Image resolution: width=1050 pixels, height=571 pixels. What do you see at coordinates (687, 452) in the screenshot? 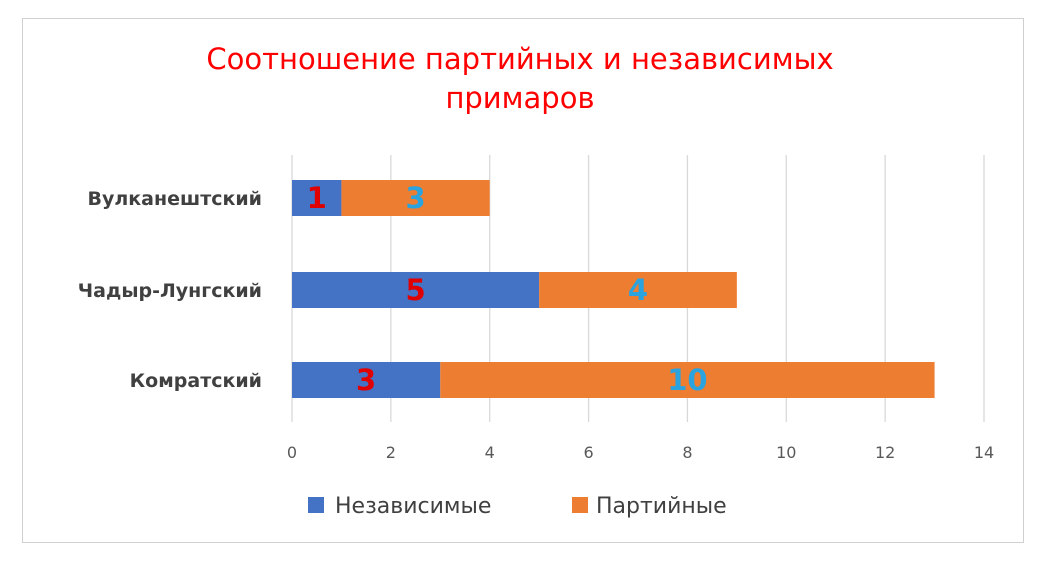
I see `tick-label: 8` at bounding box center [687, 452].